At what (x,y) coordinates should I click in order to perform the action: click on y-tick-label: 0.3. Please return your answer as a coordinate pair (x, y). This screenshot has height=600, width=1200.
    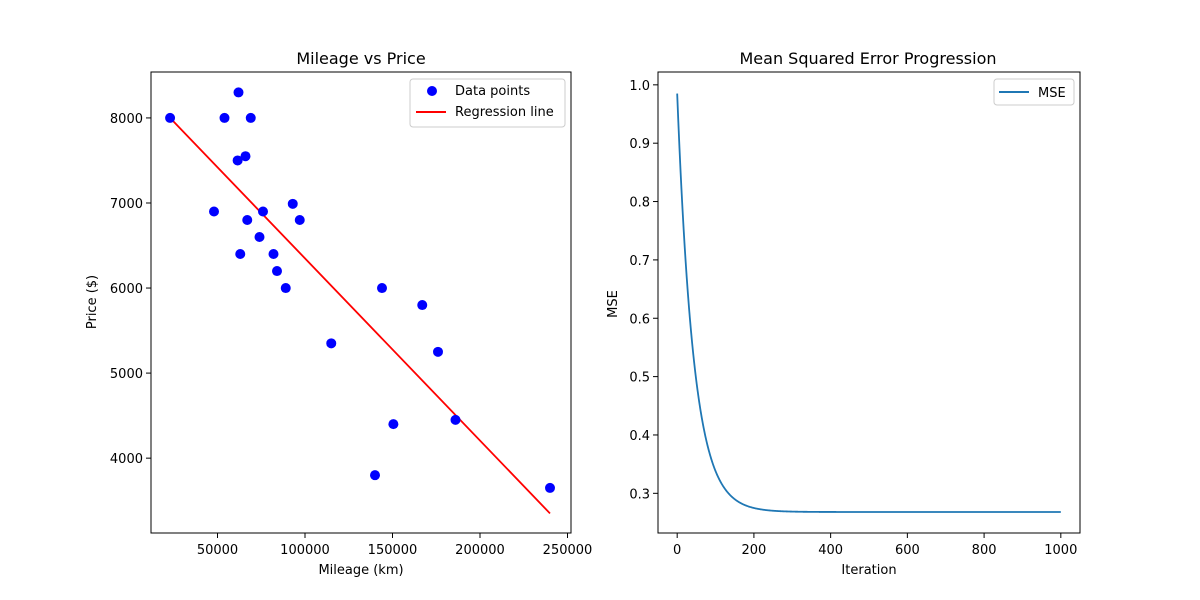
    Looking at the image, I should click on (639, 494).